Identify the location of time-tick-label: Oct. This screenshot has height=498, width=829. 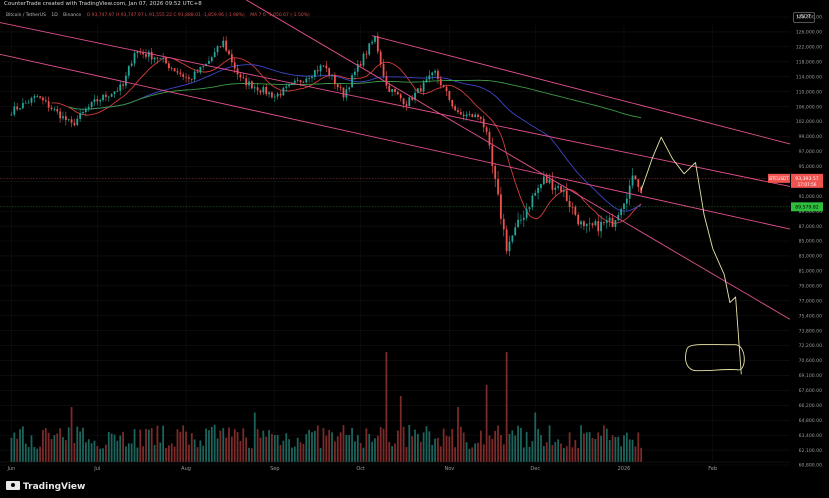
(360, 469).